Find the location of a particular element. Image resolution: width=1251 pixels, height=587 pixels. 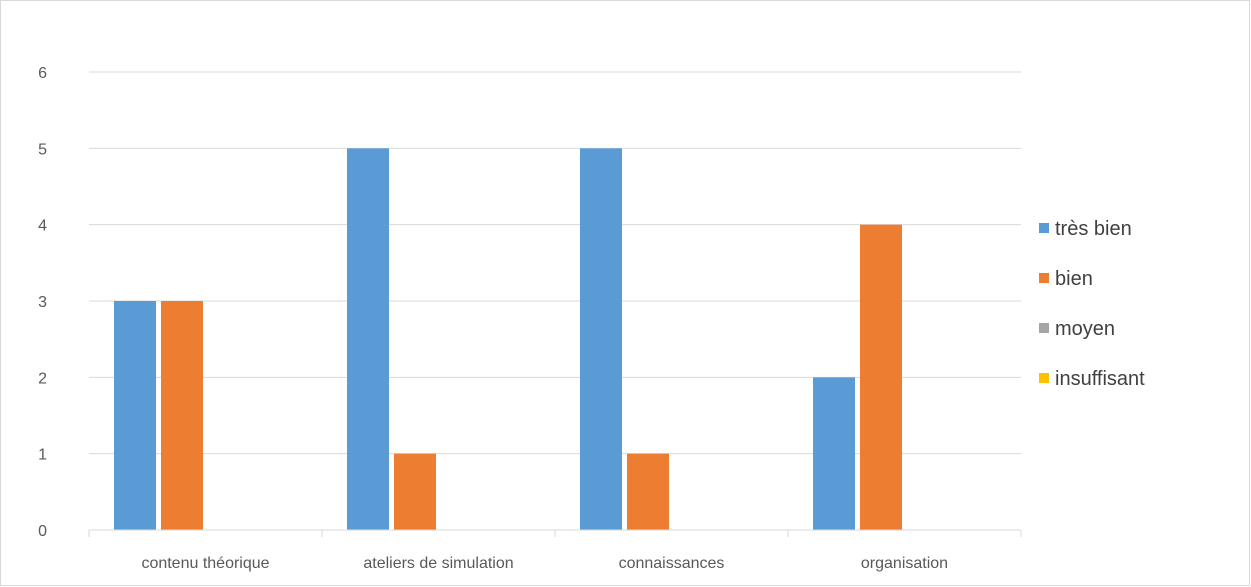

legend-swatch-tres-bien is located at coordinates (1044, 228).